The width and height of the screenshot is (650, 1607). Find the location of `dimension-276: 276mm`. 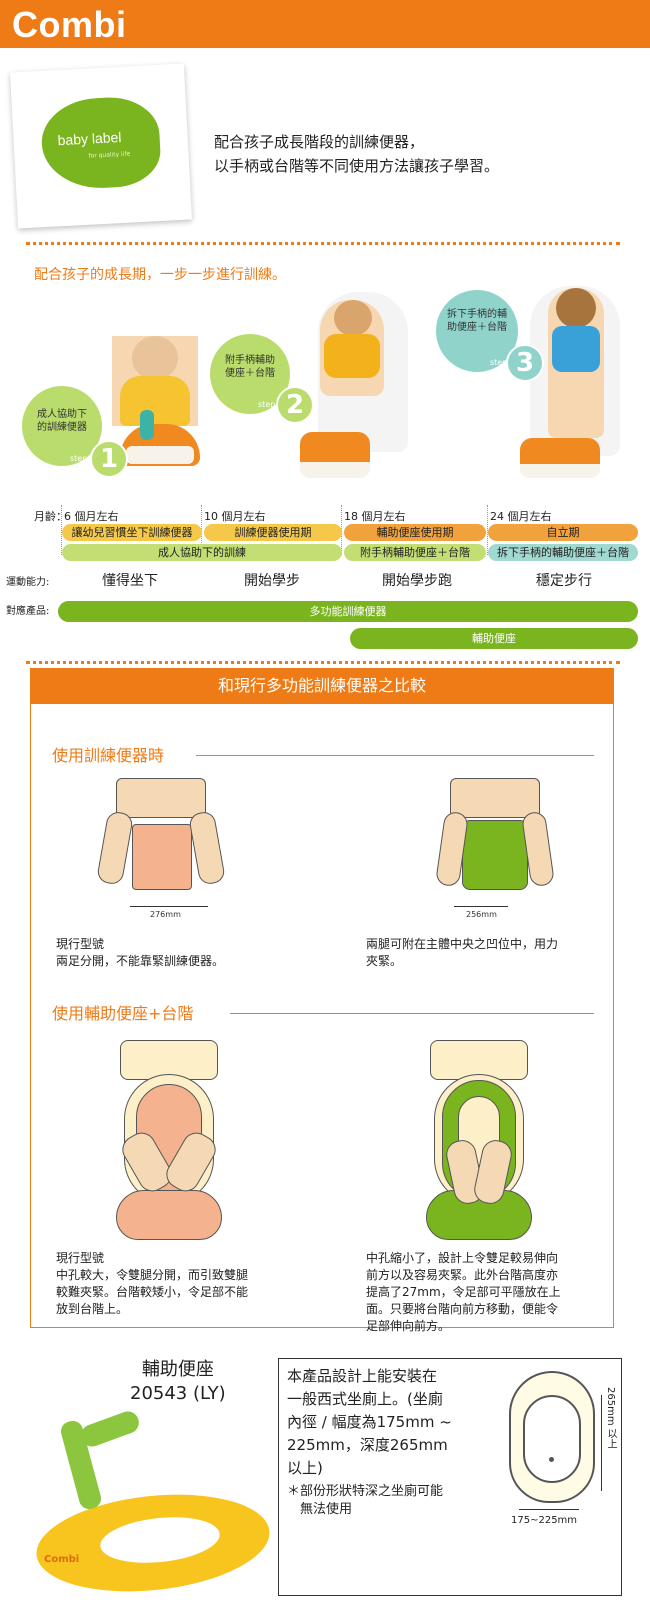

dimension-276: 276mm is located at coordinates (165, 914).